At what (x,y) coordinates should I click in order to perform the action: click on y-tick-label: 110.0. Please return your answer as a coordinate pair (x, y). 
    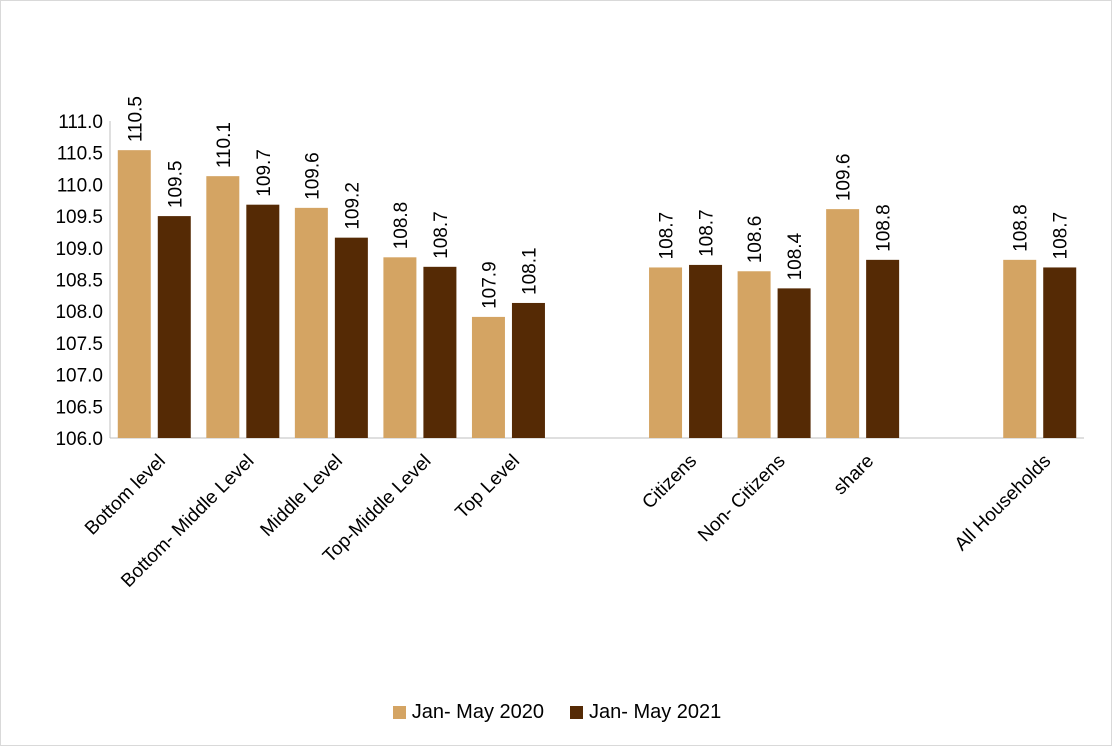
    Looking at the image, I should click on (80, 185).